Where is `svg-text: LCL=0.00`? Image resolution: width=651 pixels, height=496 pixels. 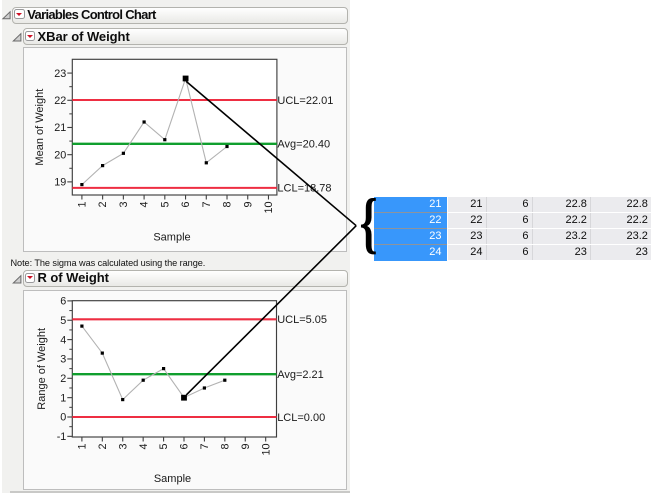
svg-text: LCL=0.00 is located at coordinates (301, 418).